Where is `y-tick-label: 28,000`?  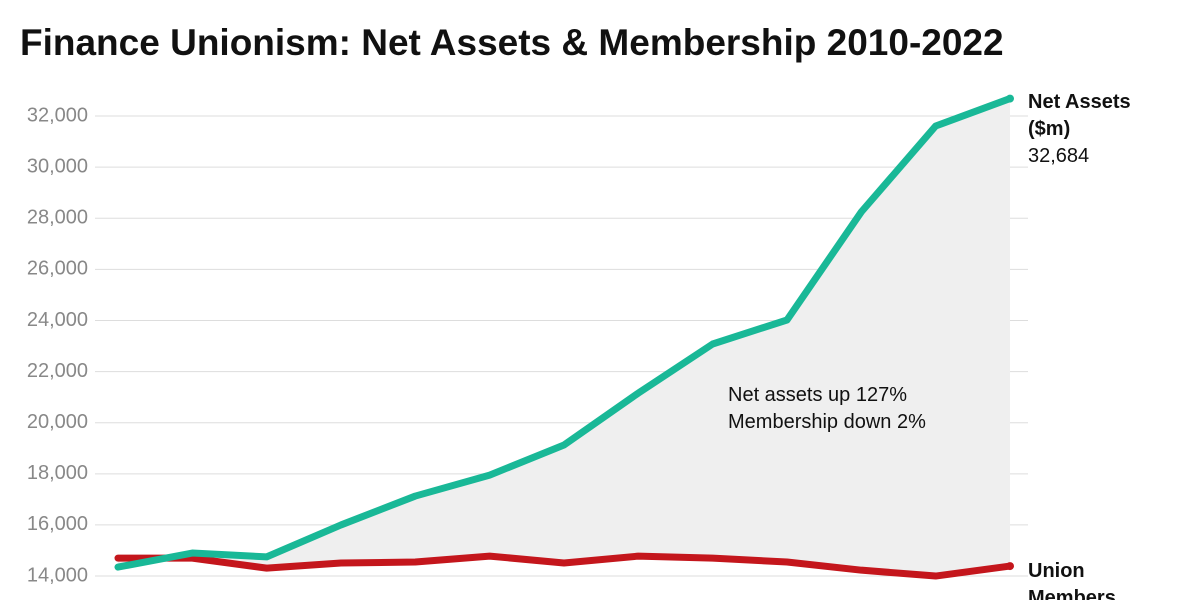 y-tick-label: 28,000 is located at coordinates (57, 218).